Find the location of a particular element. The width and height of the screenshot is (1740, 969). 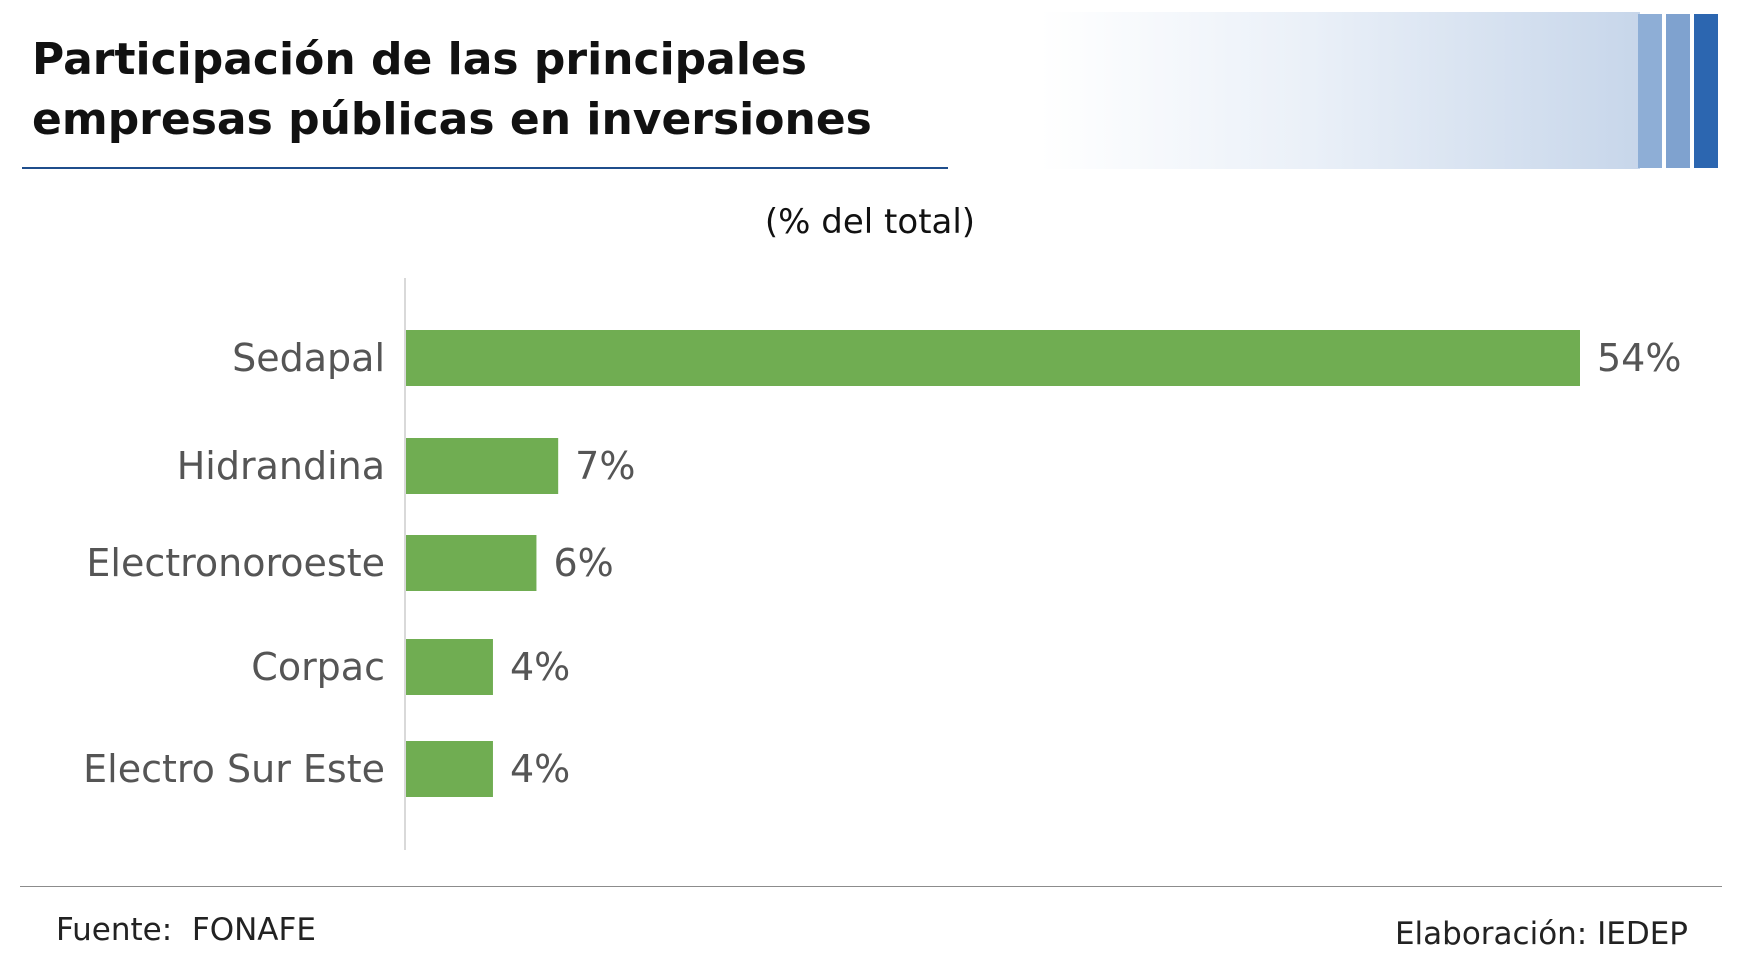

data-label: 6% is located at coordinates (583, 563).